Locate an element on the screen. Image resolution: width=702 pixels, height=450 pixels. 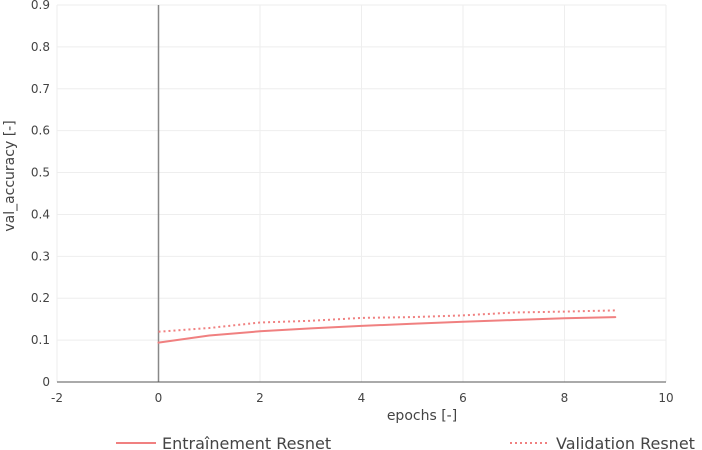
y-tick-label: 0.5 is located at coordinates (40, 173).